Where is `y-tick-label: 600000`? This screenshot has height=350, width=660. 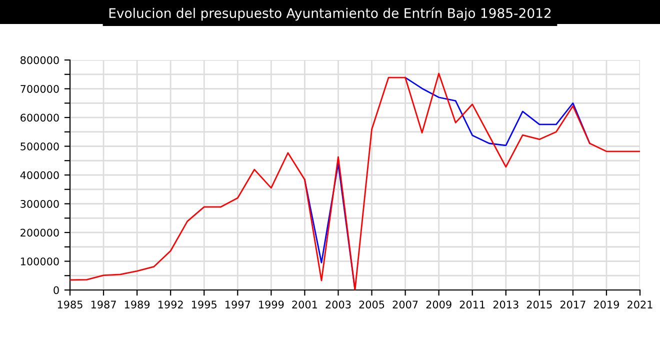
y-tick-label: 600000 is located at coordinates (39, 118).